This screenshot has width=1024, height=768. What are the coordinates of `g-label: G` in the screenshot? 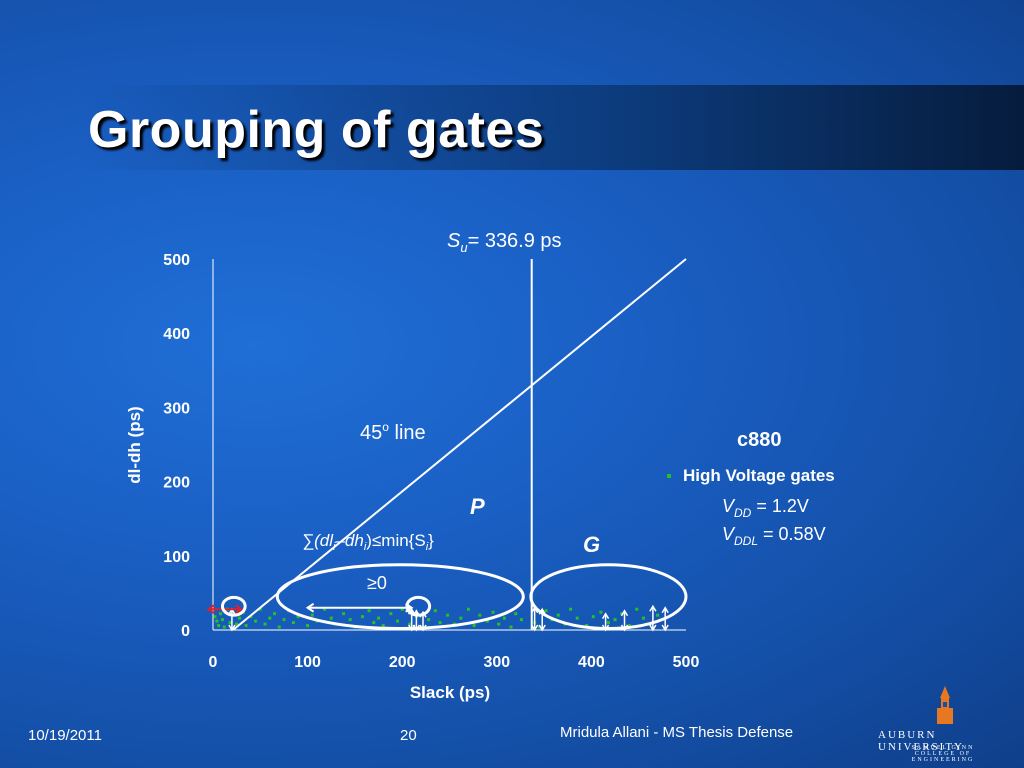 It's located at (591, 544).